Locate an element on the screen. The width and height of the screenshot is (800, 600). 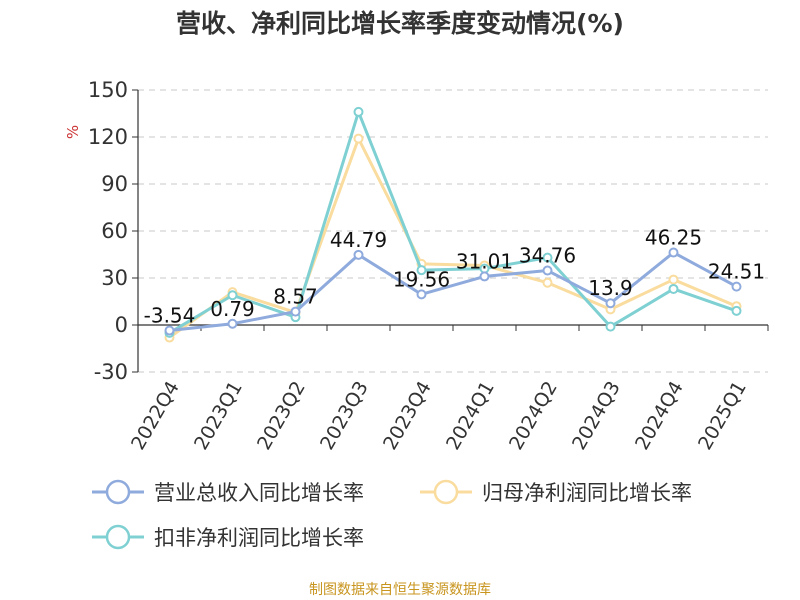
data-label: 31.01 is located at coordinates (484, 261).